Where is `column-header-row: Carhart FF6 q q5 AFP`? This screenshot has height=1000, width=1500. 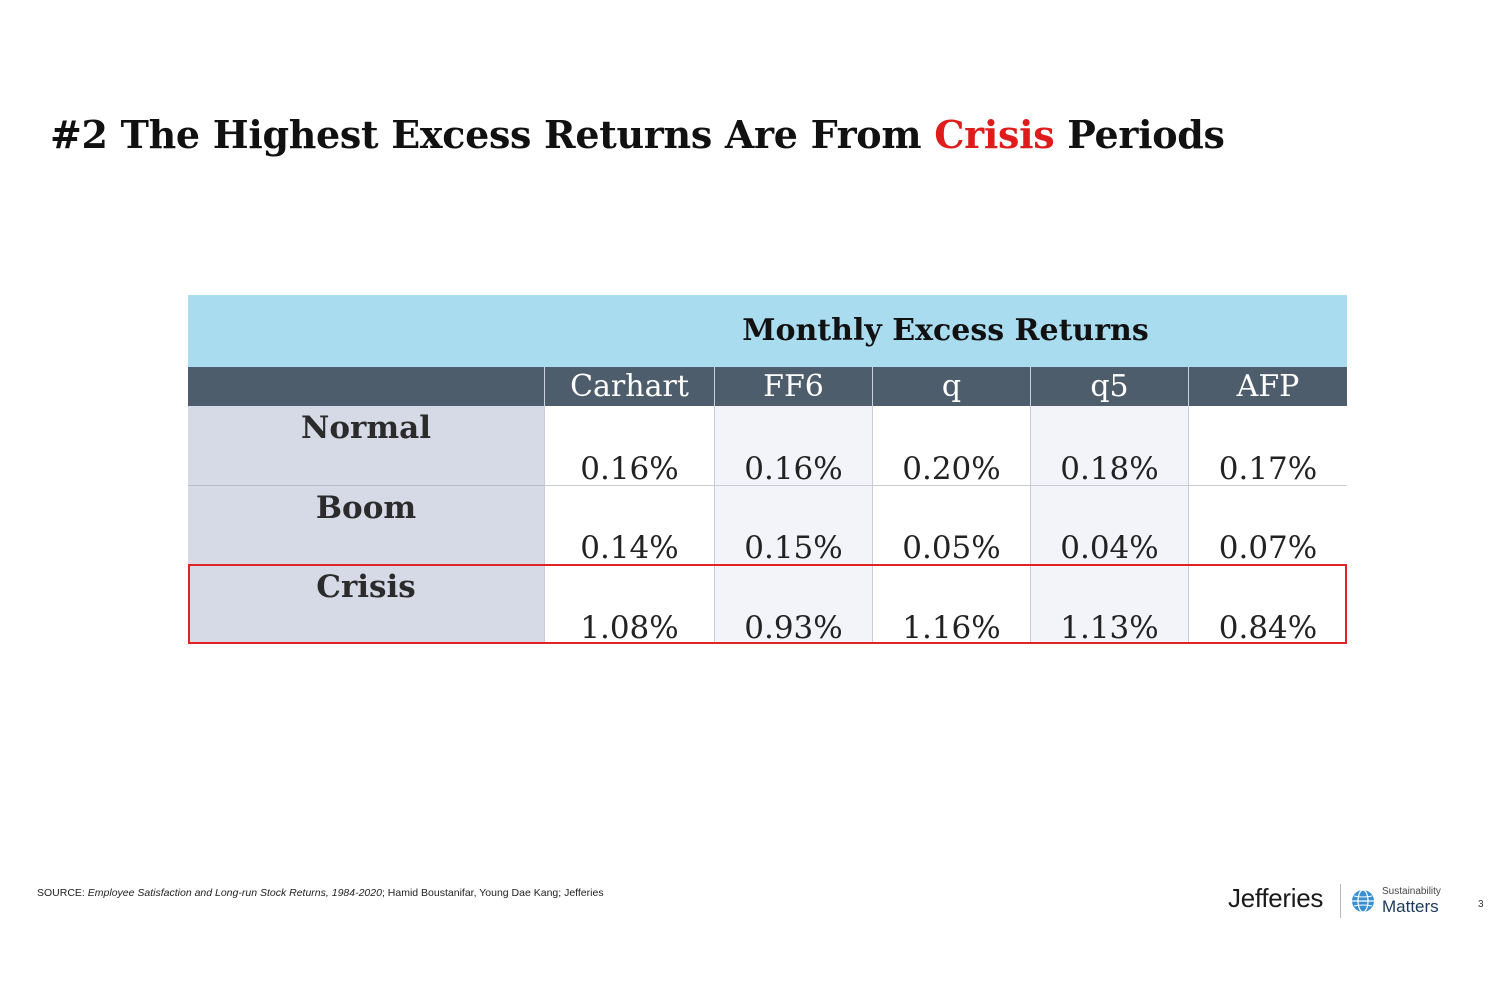
column-header-row: Carhart FF6 q q5 AFP is located at coordinates (767, 386).